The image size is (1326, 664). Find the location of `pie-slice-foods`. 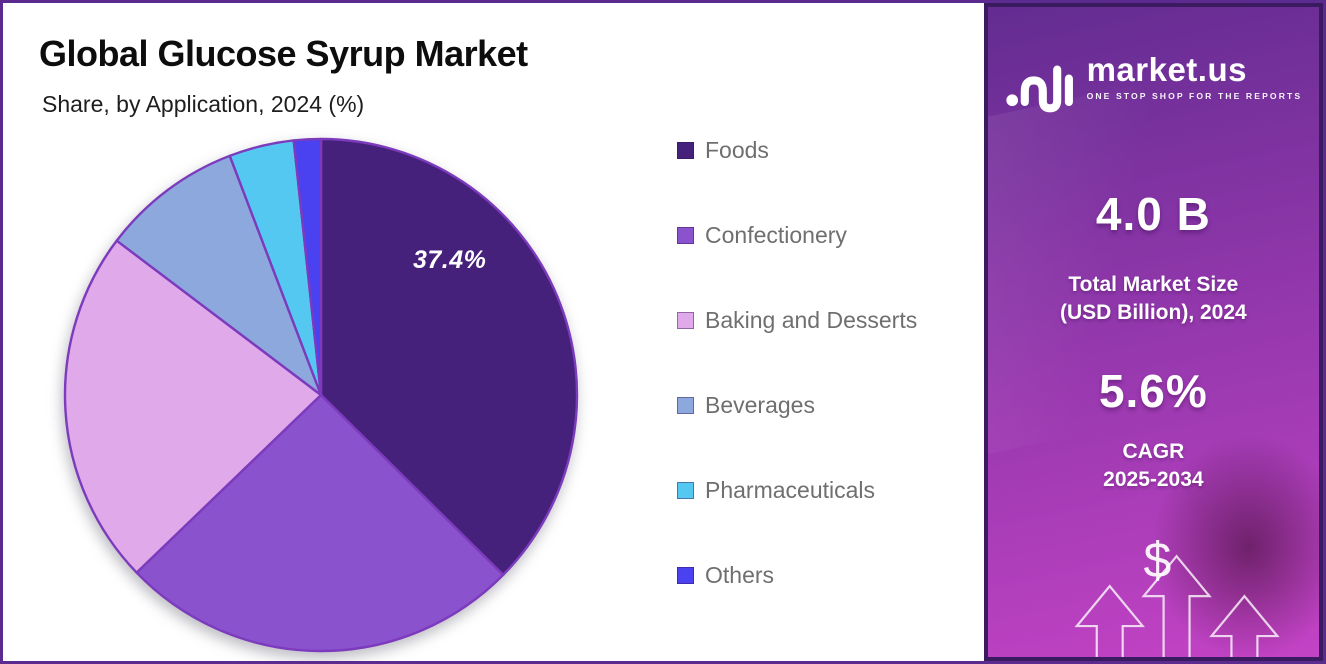

pie-slice-foods is located at coordinates (449, 357).